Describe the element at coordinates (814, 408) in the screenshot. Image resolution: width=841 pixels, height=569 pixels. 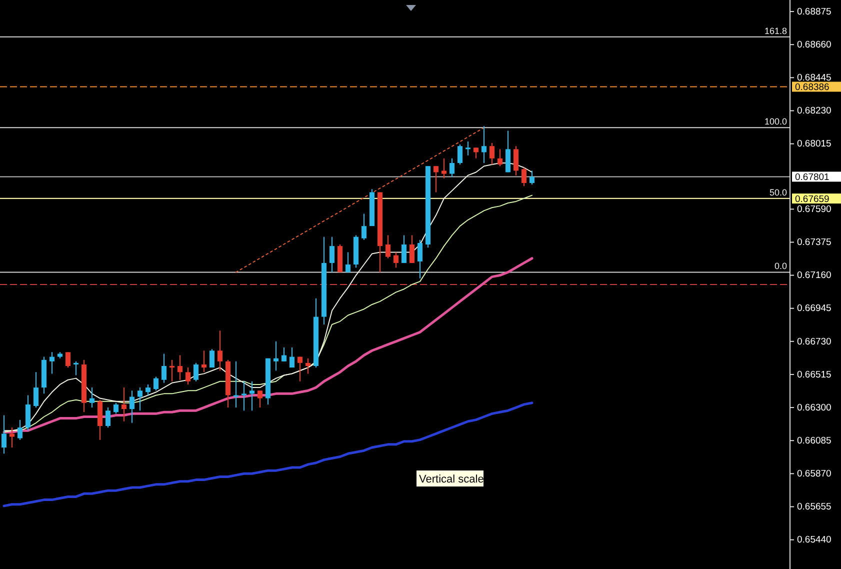
I see `y-tick-label: 0.66300` at that location.